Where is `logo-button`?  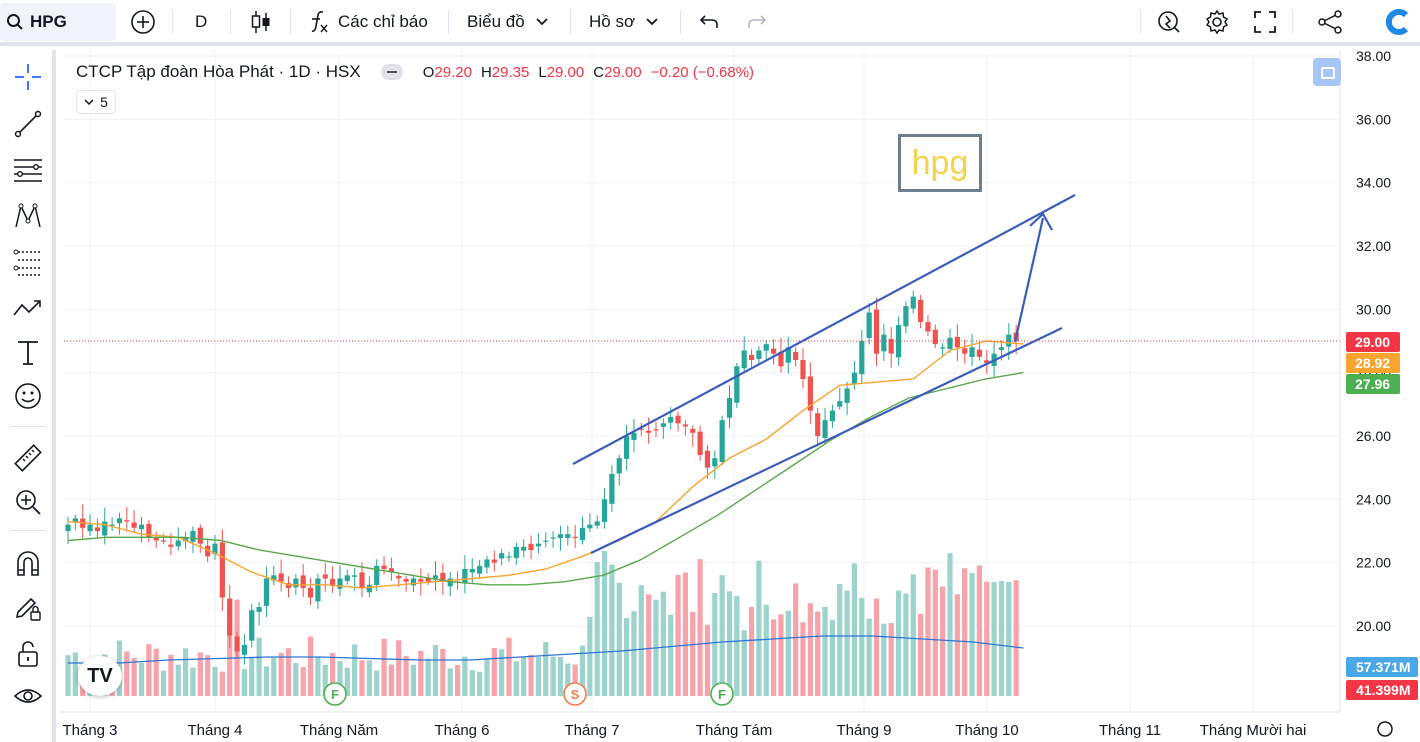
logo-button is located at coordinates (1398, 22).